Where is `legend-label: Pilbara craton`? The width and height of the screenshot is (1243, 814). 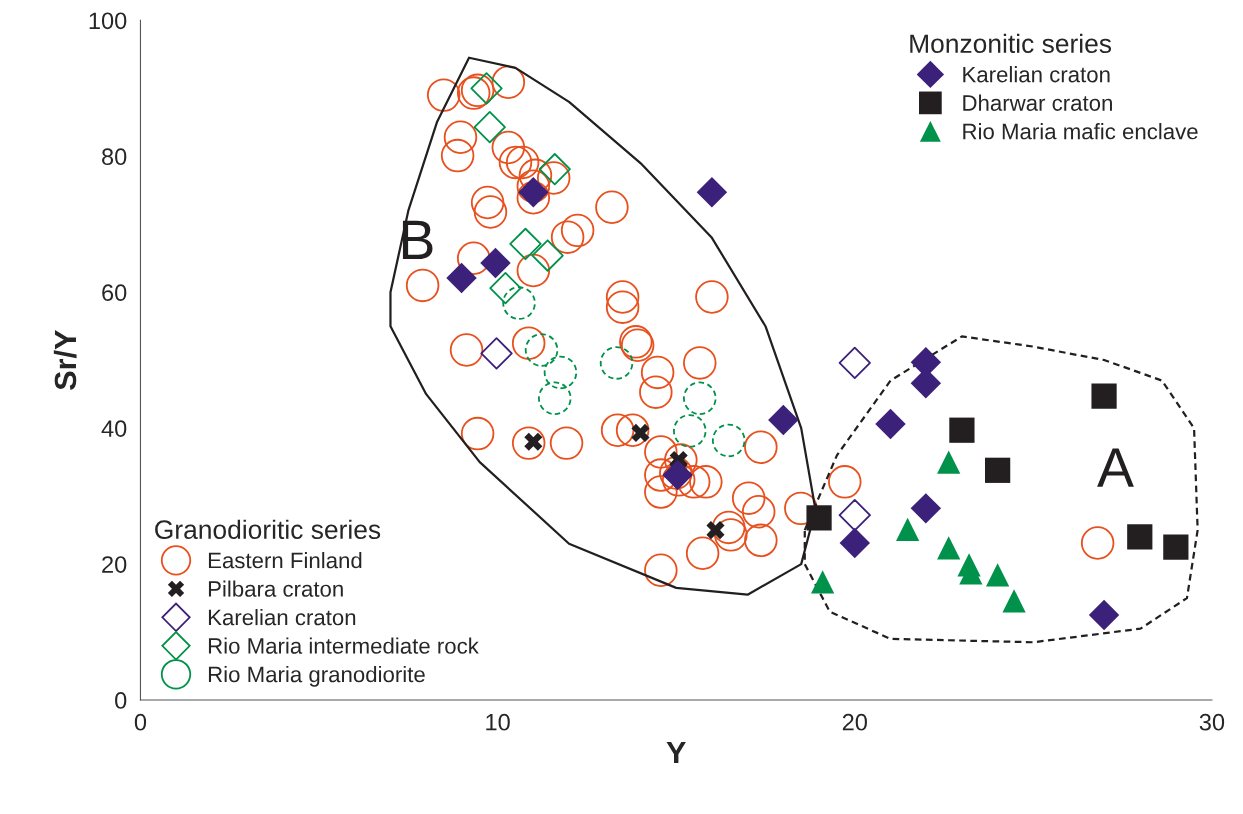 legend-label: Pilbara craton is located at coordinates (275, 588).